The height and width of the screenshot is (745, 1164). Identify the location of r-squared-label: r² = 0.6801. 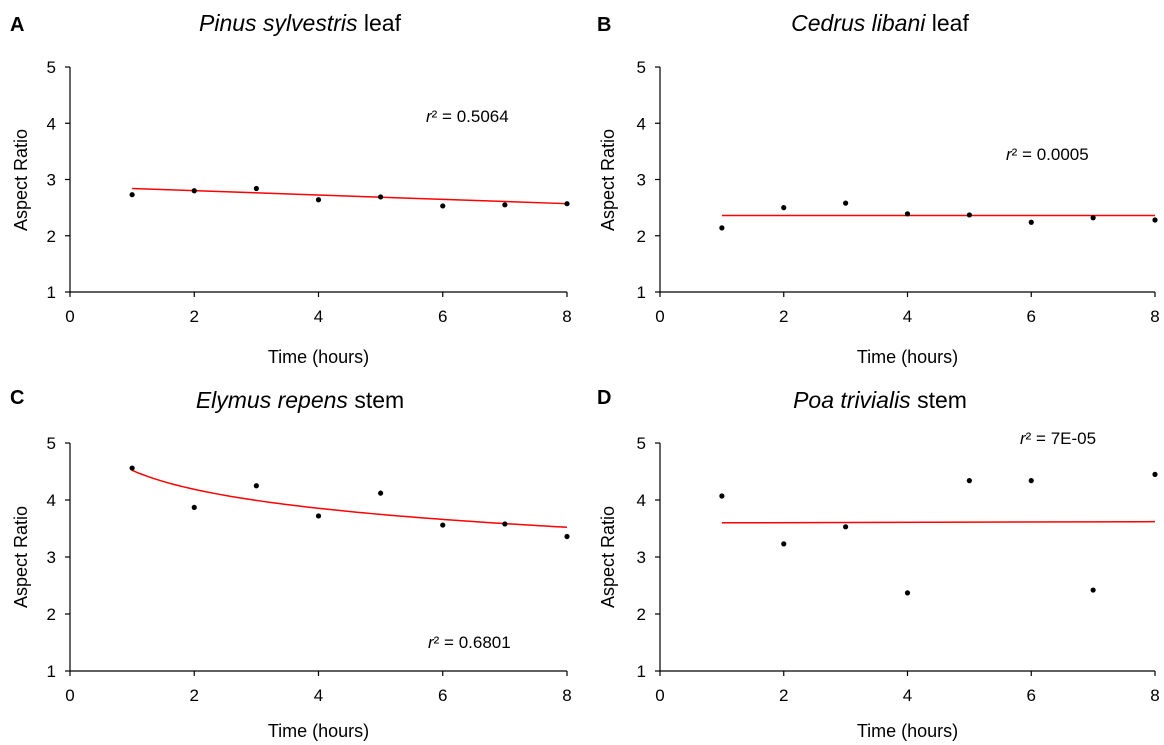
(469, 642).